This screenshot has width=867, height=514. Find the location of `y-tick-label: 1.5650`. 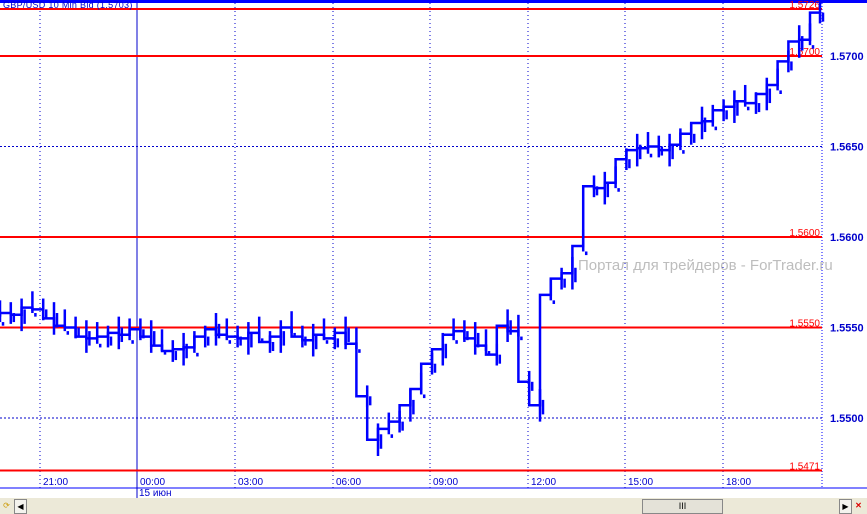

y-tick-label: 1.5650 is located at coordinates (847, 148).